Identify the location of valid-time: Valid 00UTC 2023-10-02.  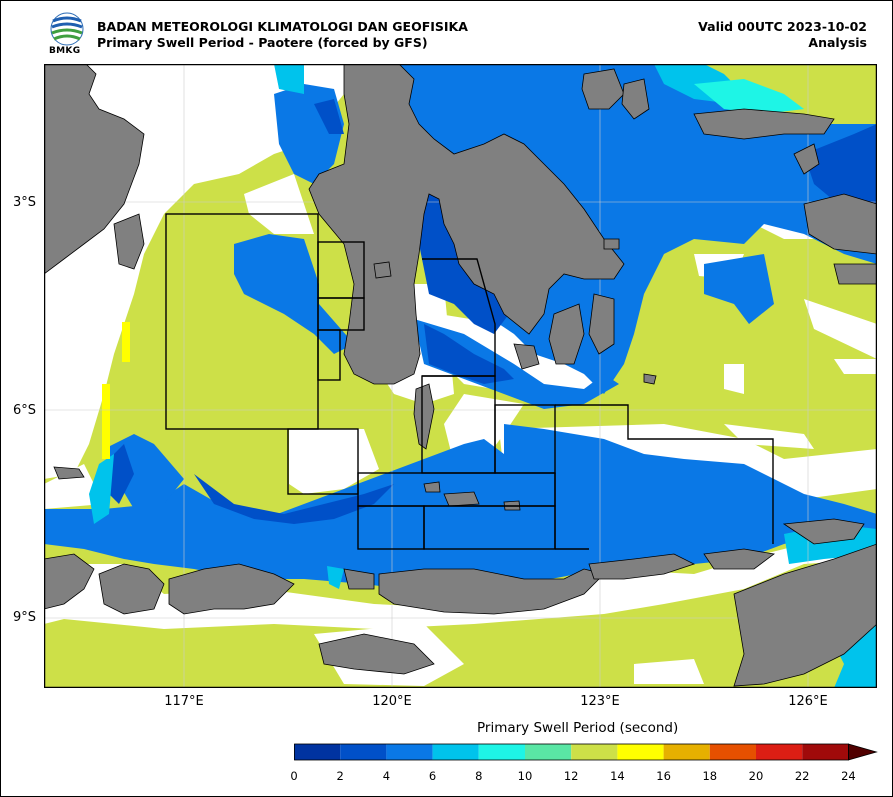
(782, 26).